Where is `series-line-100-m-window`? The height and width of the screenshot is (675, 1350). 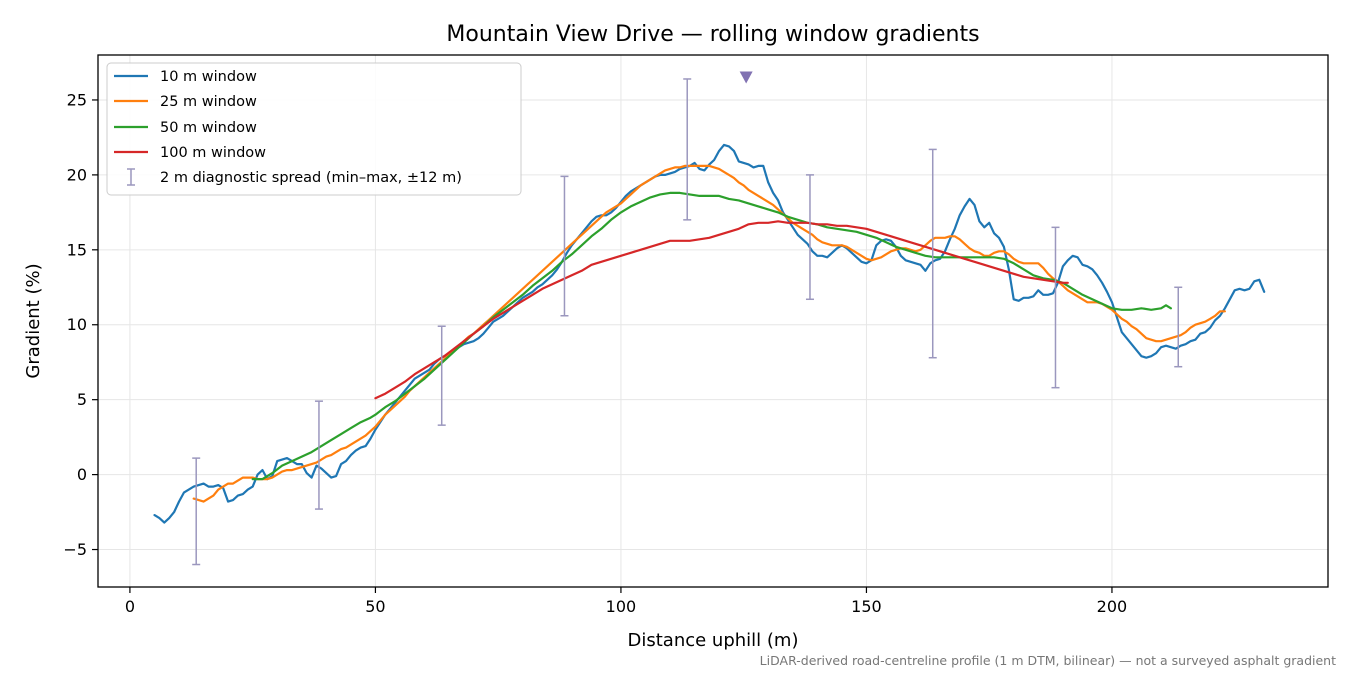
series-line-100-m-window is located at coordinates (721, 310).